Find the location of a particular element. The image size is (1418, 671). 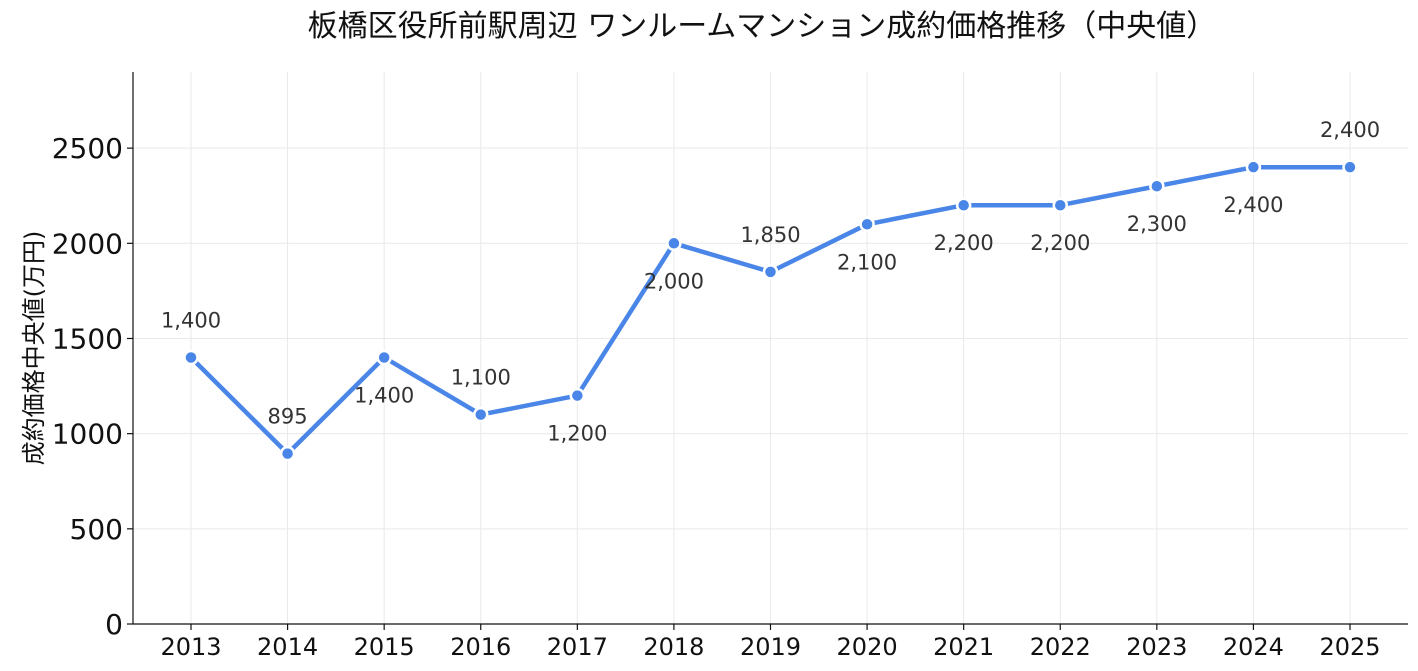

x-tick-label: 2015 is located at coordinates (384, 647).